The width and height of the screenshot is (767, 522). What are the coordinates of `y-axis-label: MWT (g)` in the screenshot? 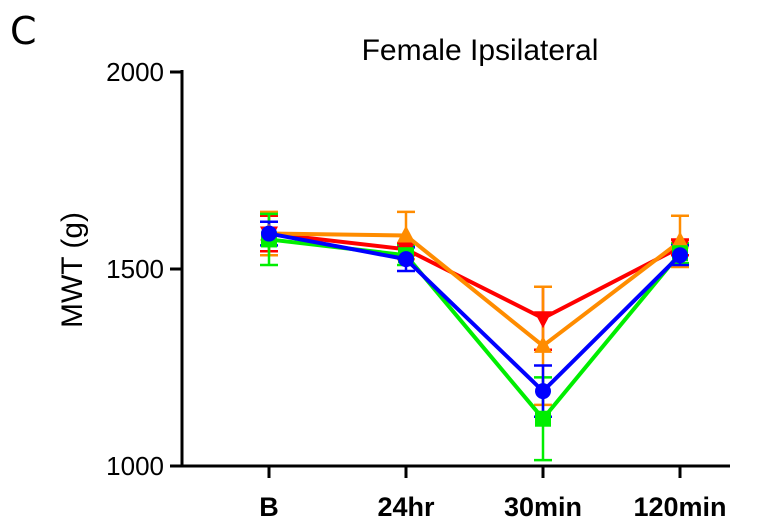 It's located at (72, 270).